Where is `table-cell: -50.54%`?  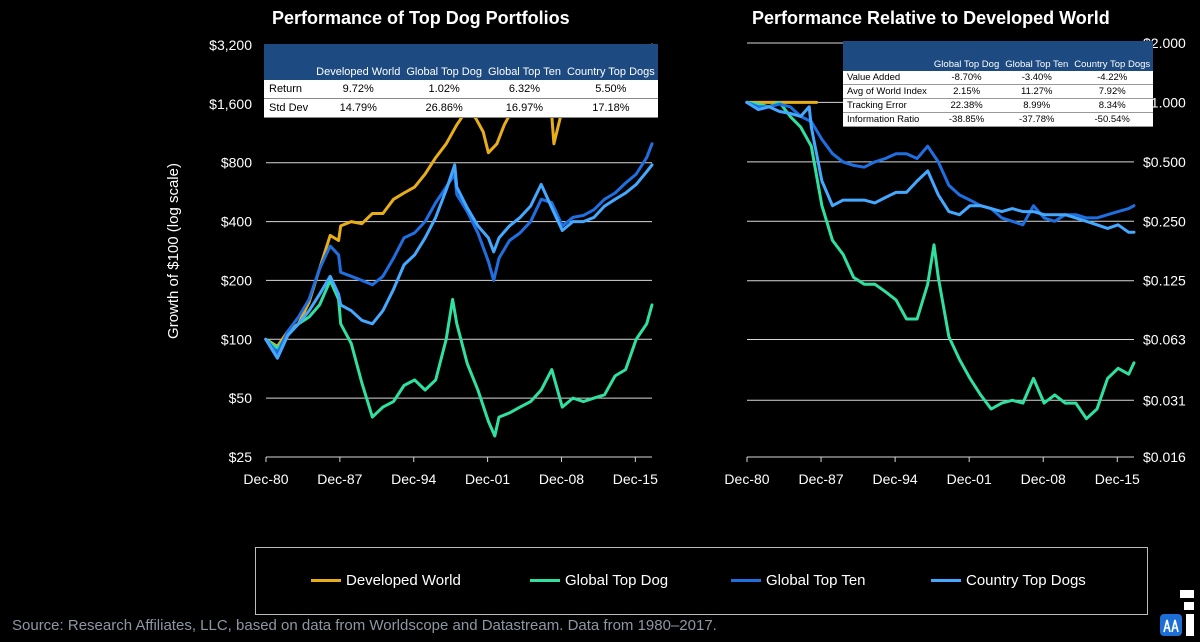
table-cell: -50.54% is located at coordinates (1112, 119).